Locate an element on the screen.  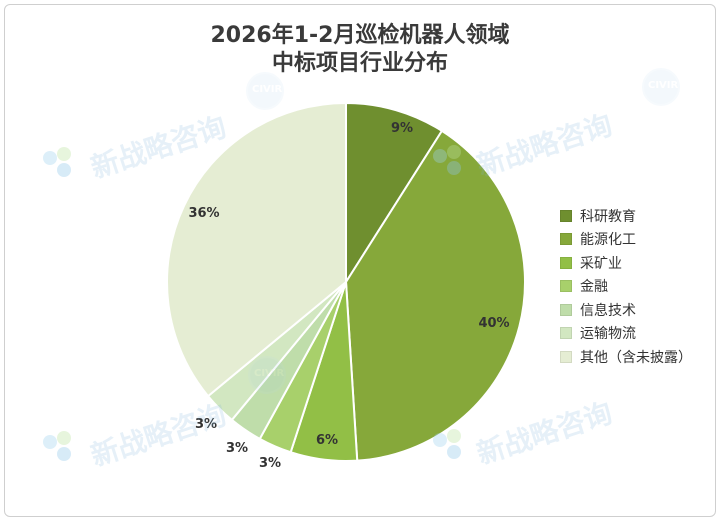
legend-label-transport-logistics: 运输物流 is located at coordinates (608, 334).